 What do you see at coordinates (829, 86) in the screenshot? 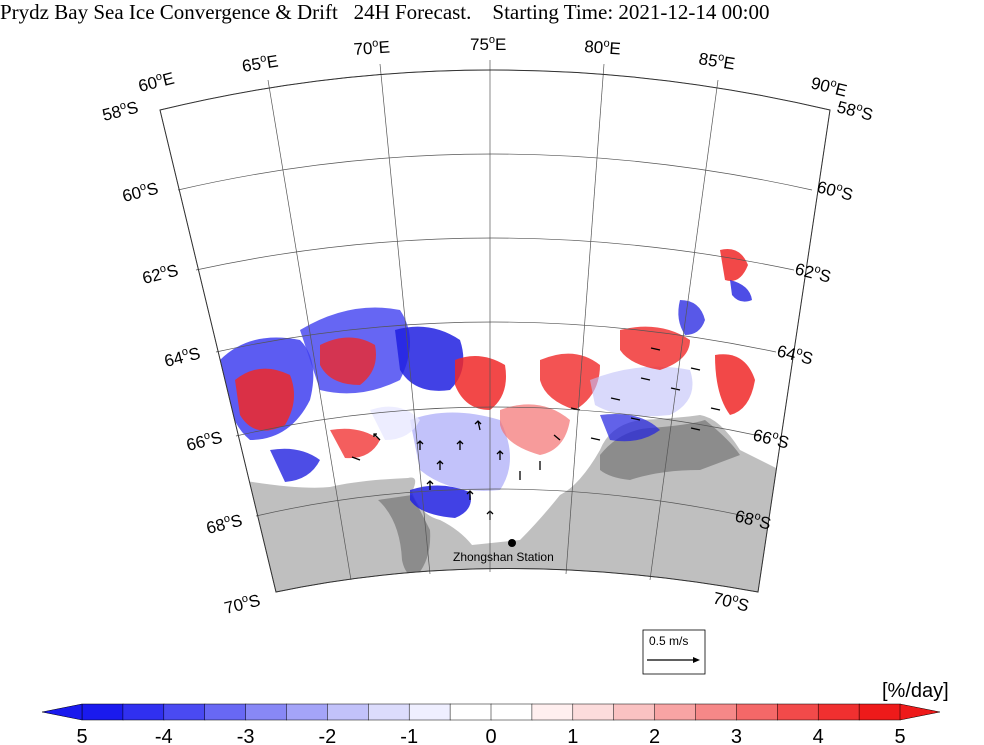
I see `lon-label-90: 90oE` at bounding box center [829, 86].